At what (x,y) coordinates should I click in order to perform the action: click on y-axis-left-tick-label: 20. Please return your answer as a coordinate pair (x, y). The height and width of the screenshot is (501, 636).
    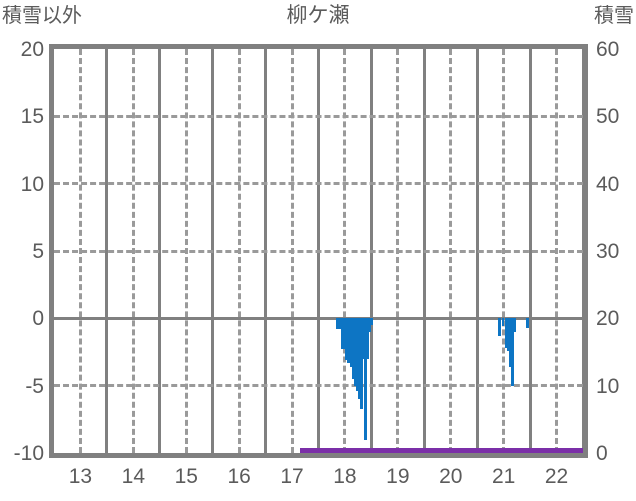
    Looking at the image, I should click on (32, 49).